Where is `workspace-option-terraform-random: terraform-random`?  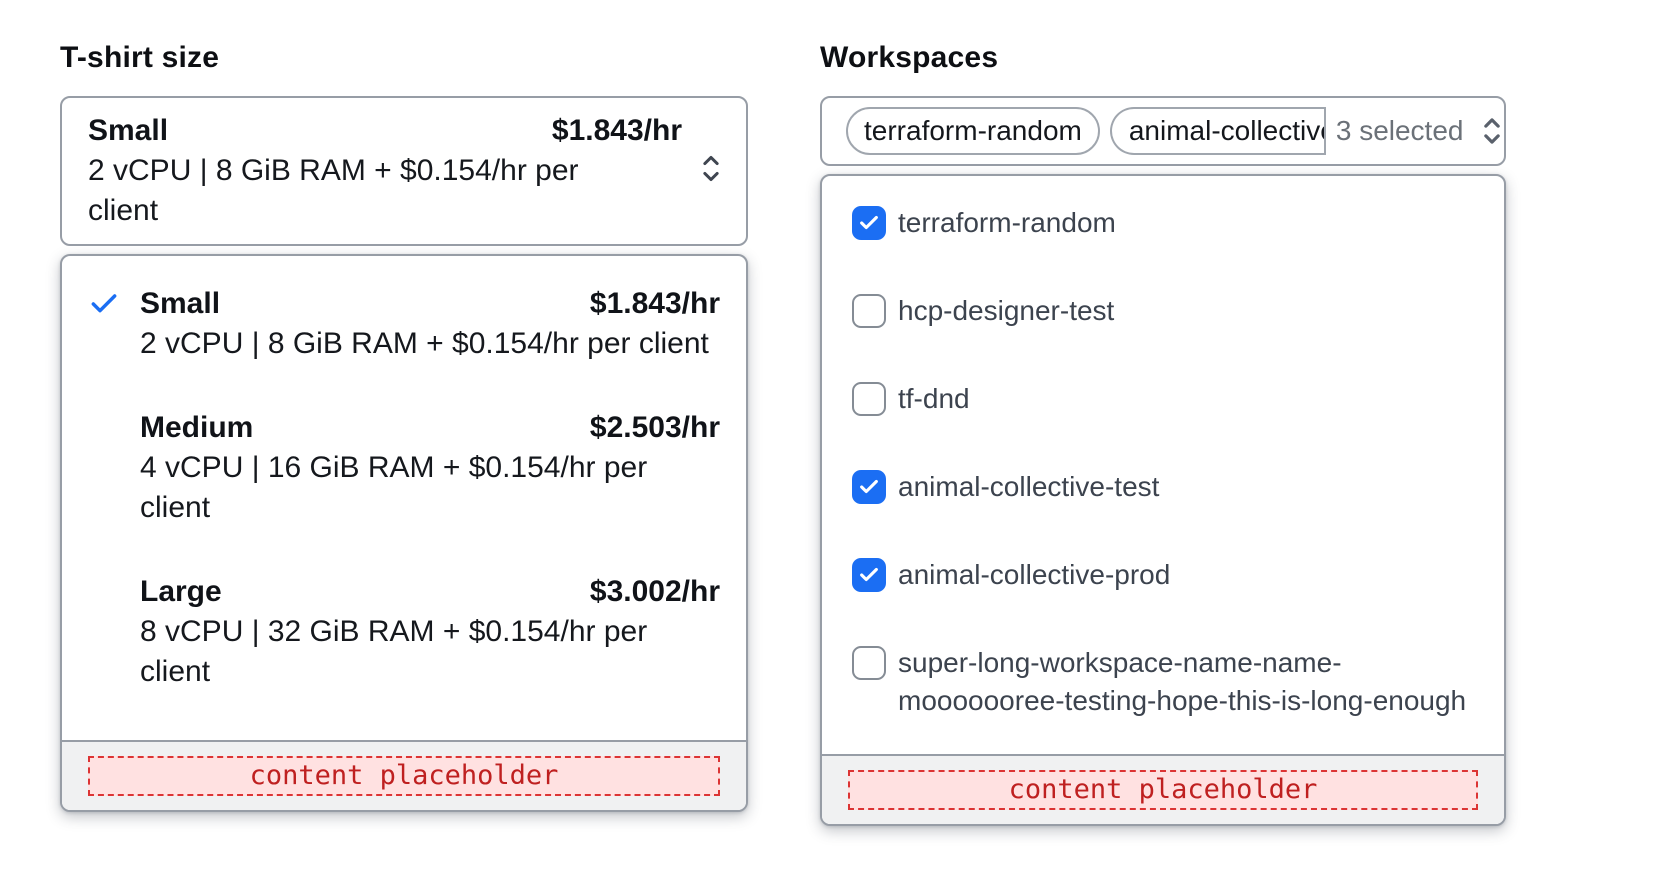 workspace-option-terraform-random: terraform-random is located at coordinates (1165, 223).